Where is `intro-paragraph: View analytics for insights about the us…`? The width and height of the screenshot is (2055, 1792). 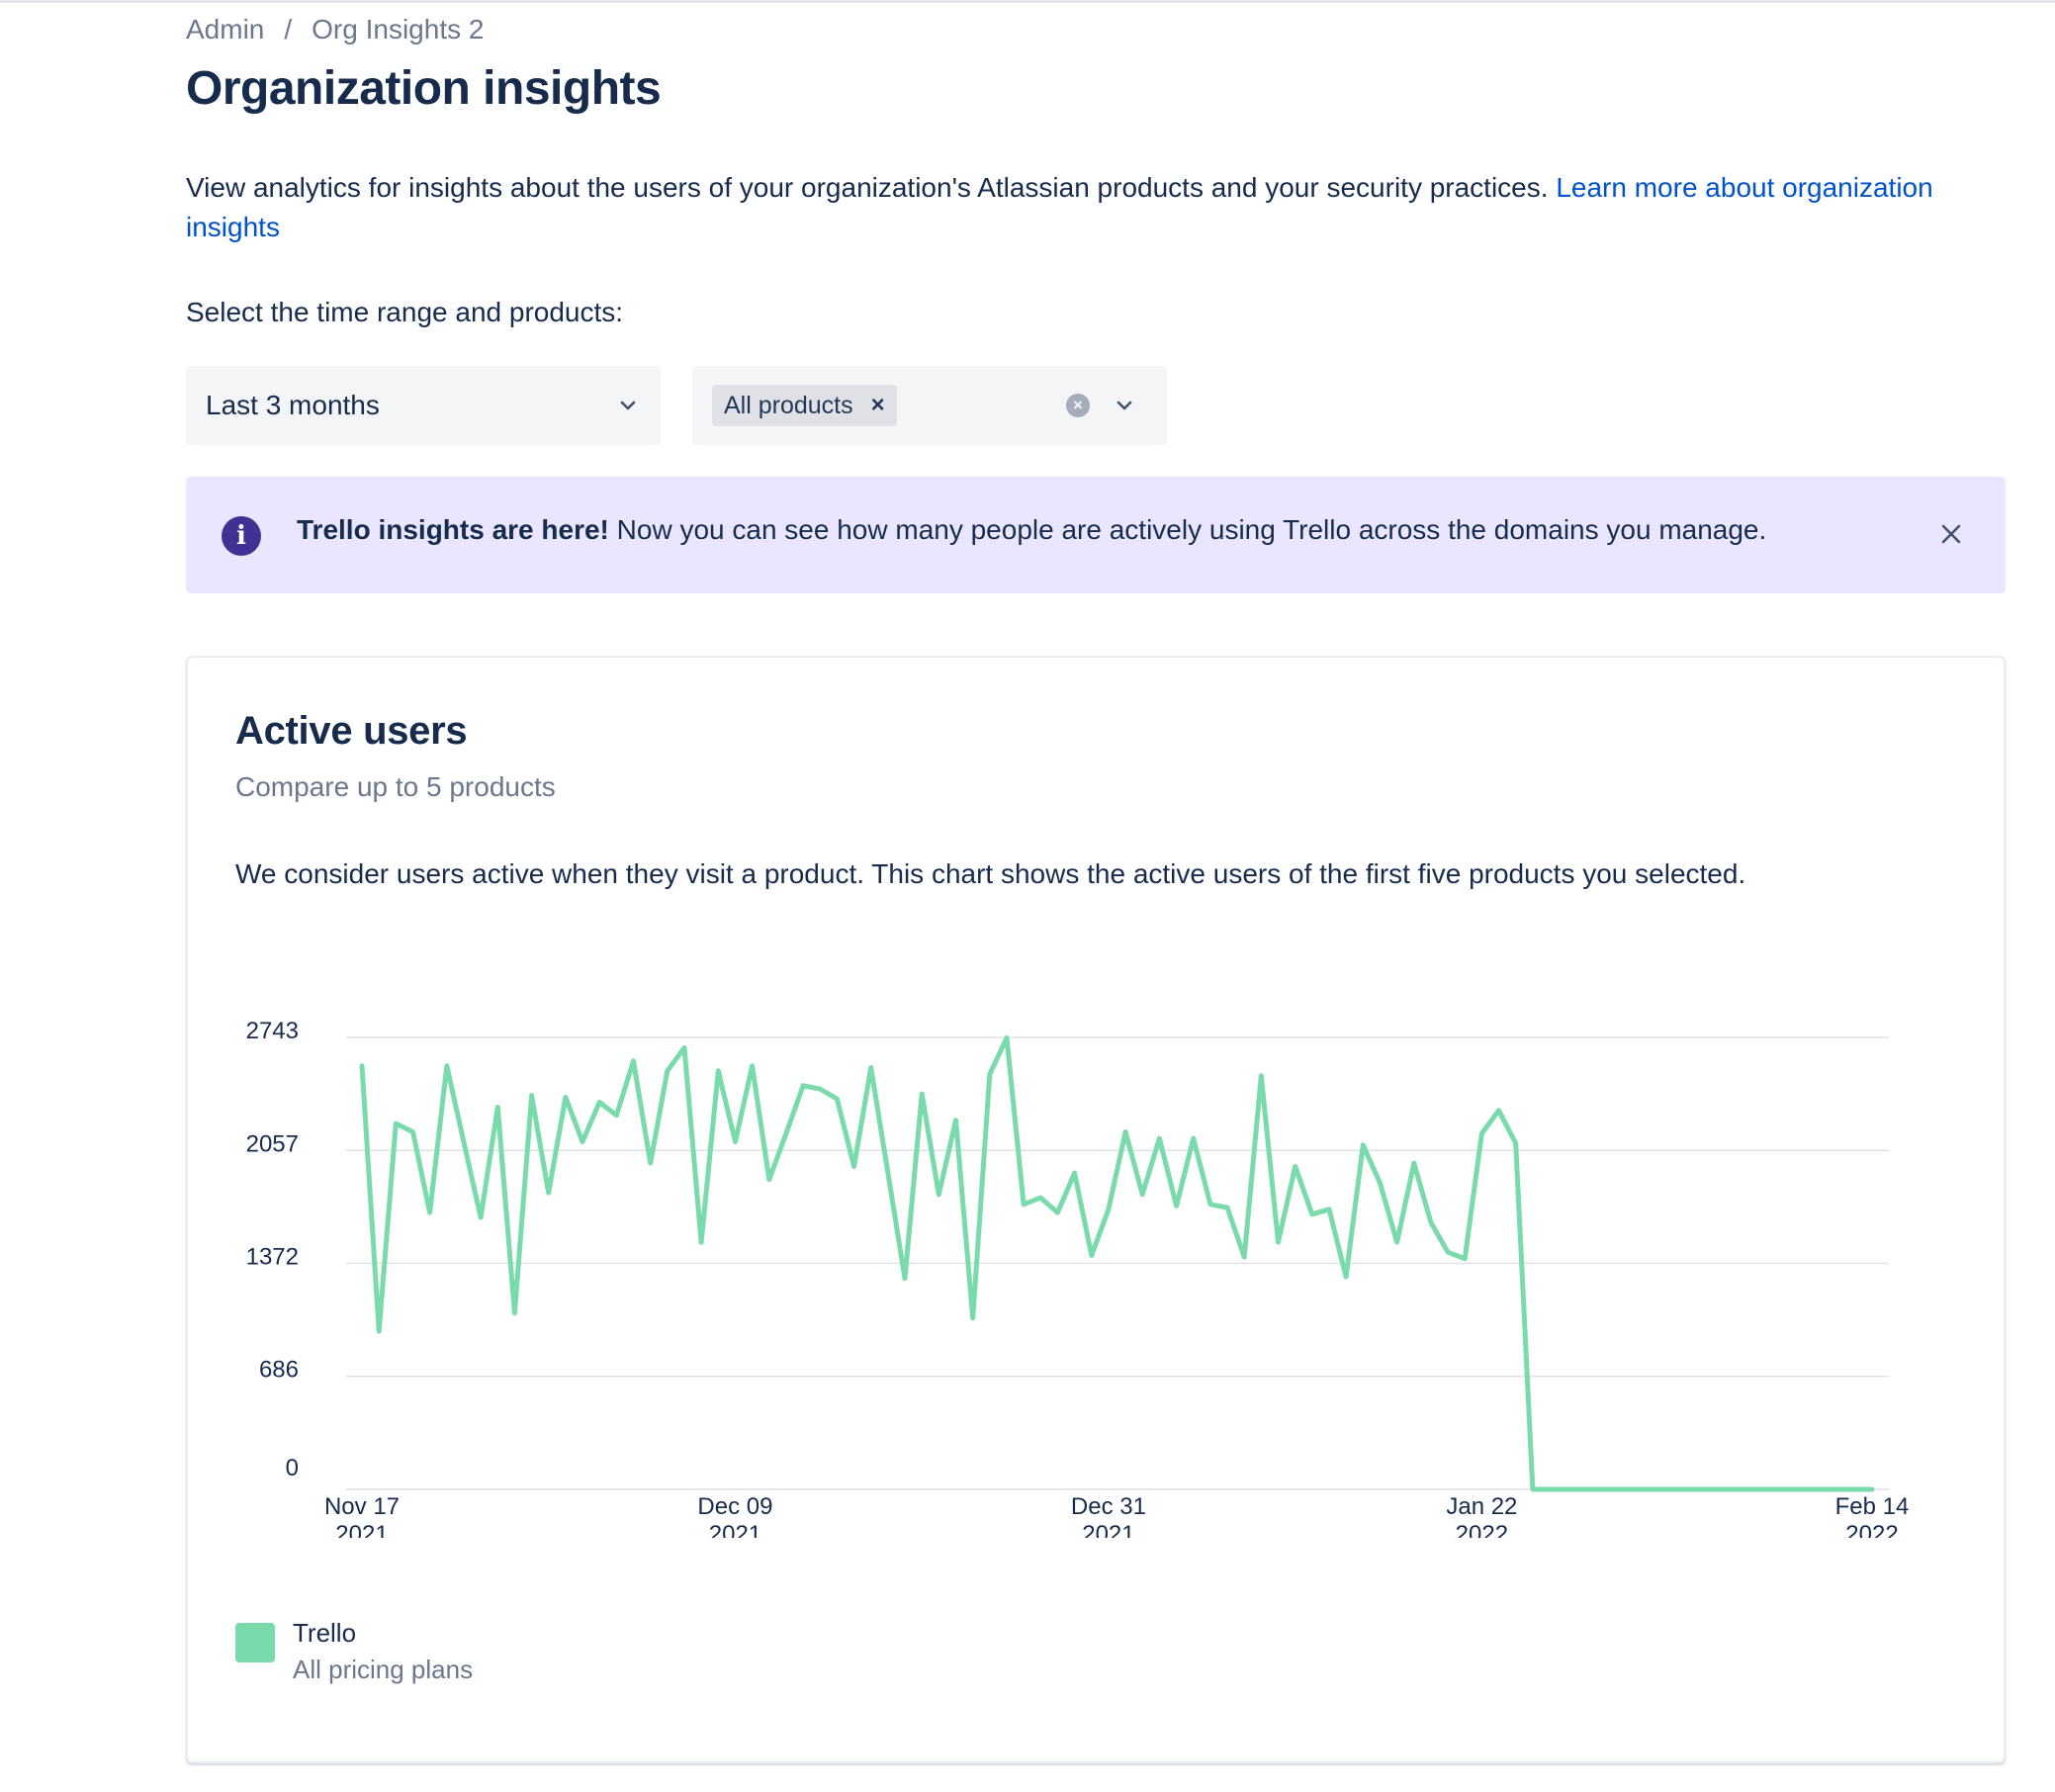
intro-paragraph: View analytics for insights about the us… is located at coordinates (1105, 207).